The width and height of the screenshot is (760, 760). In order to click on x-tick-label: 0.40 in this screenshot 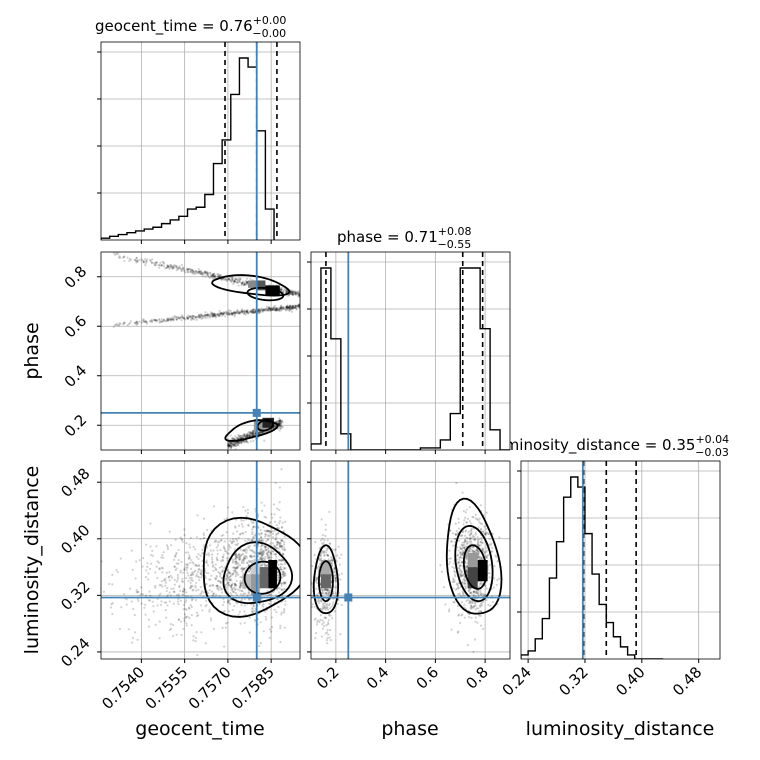, I will do `click(630, 681)`.